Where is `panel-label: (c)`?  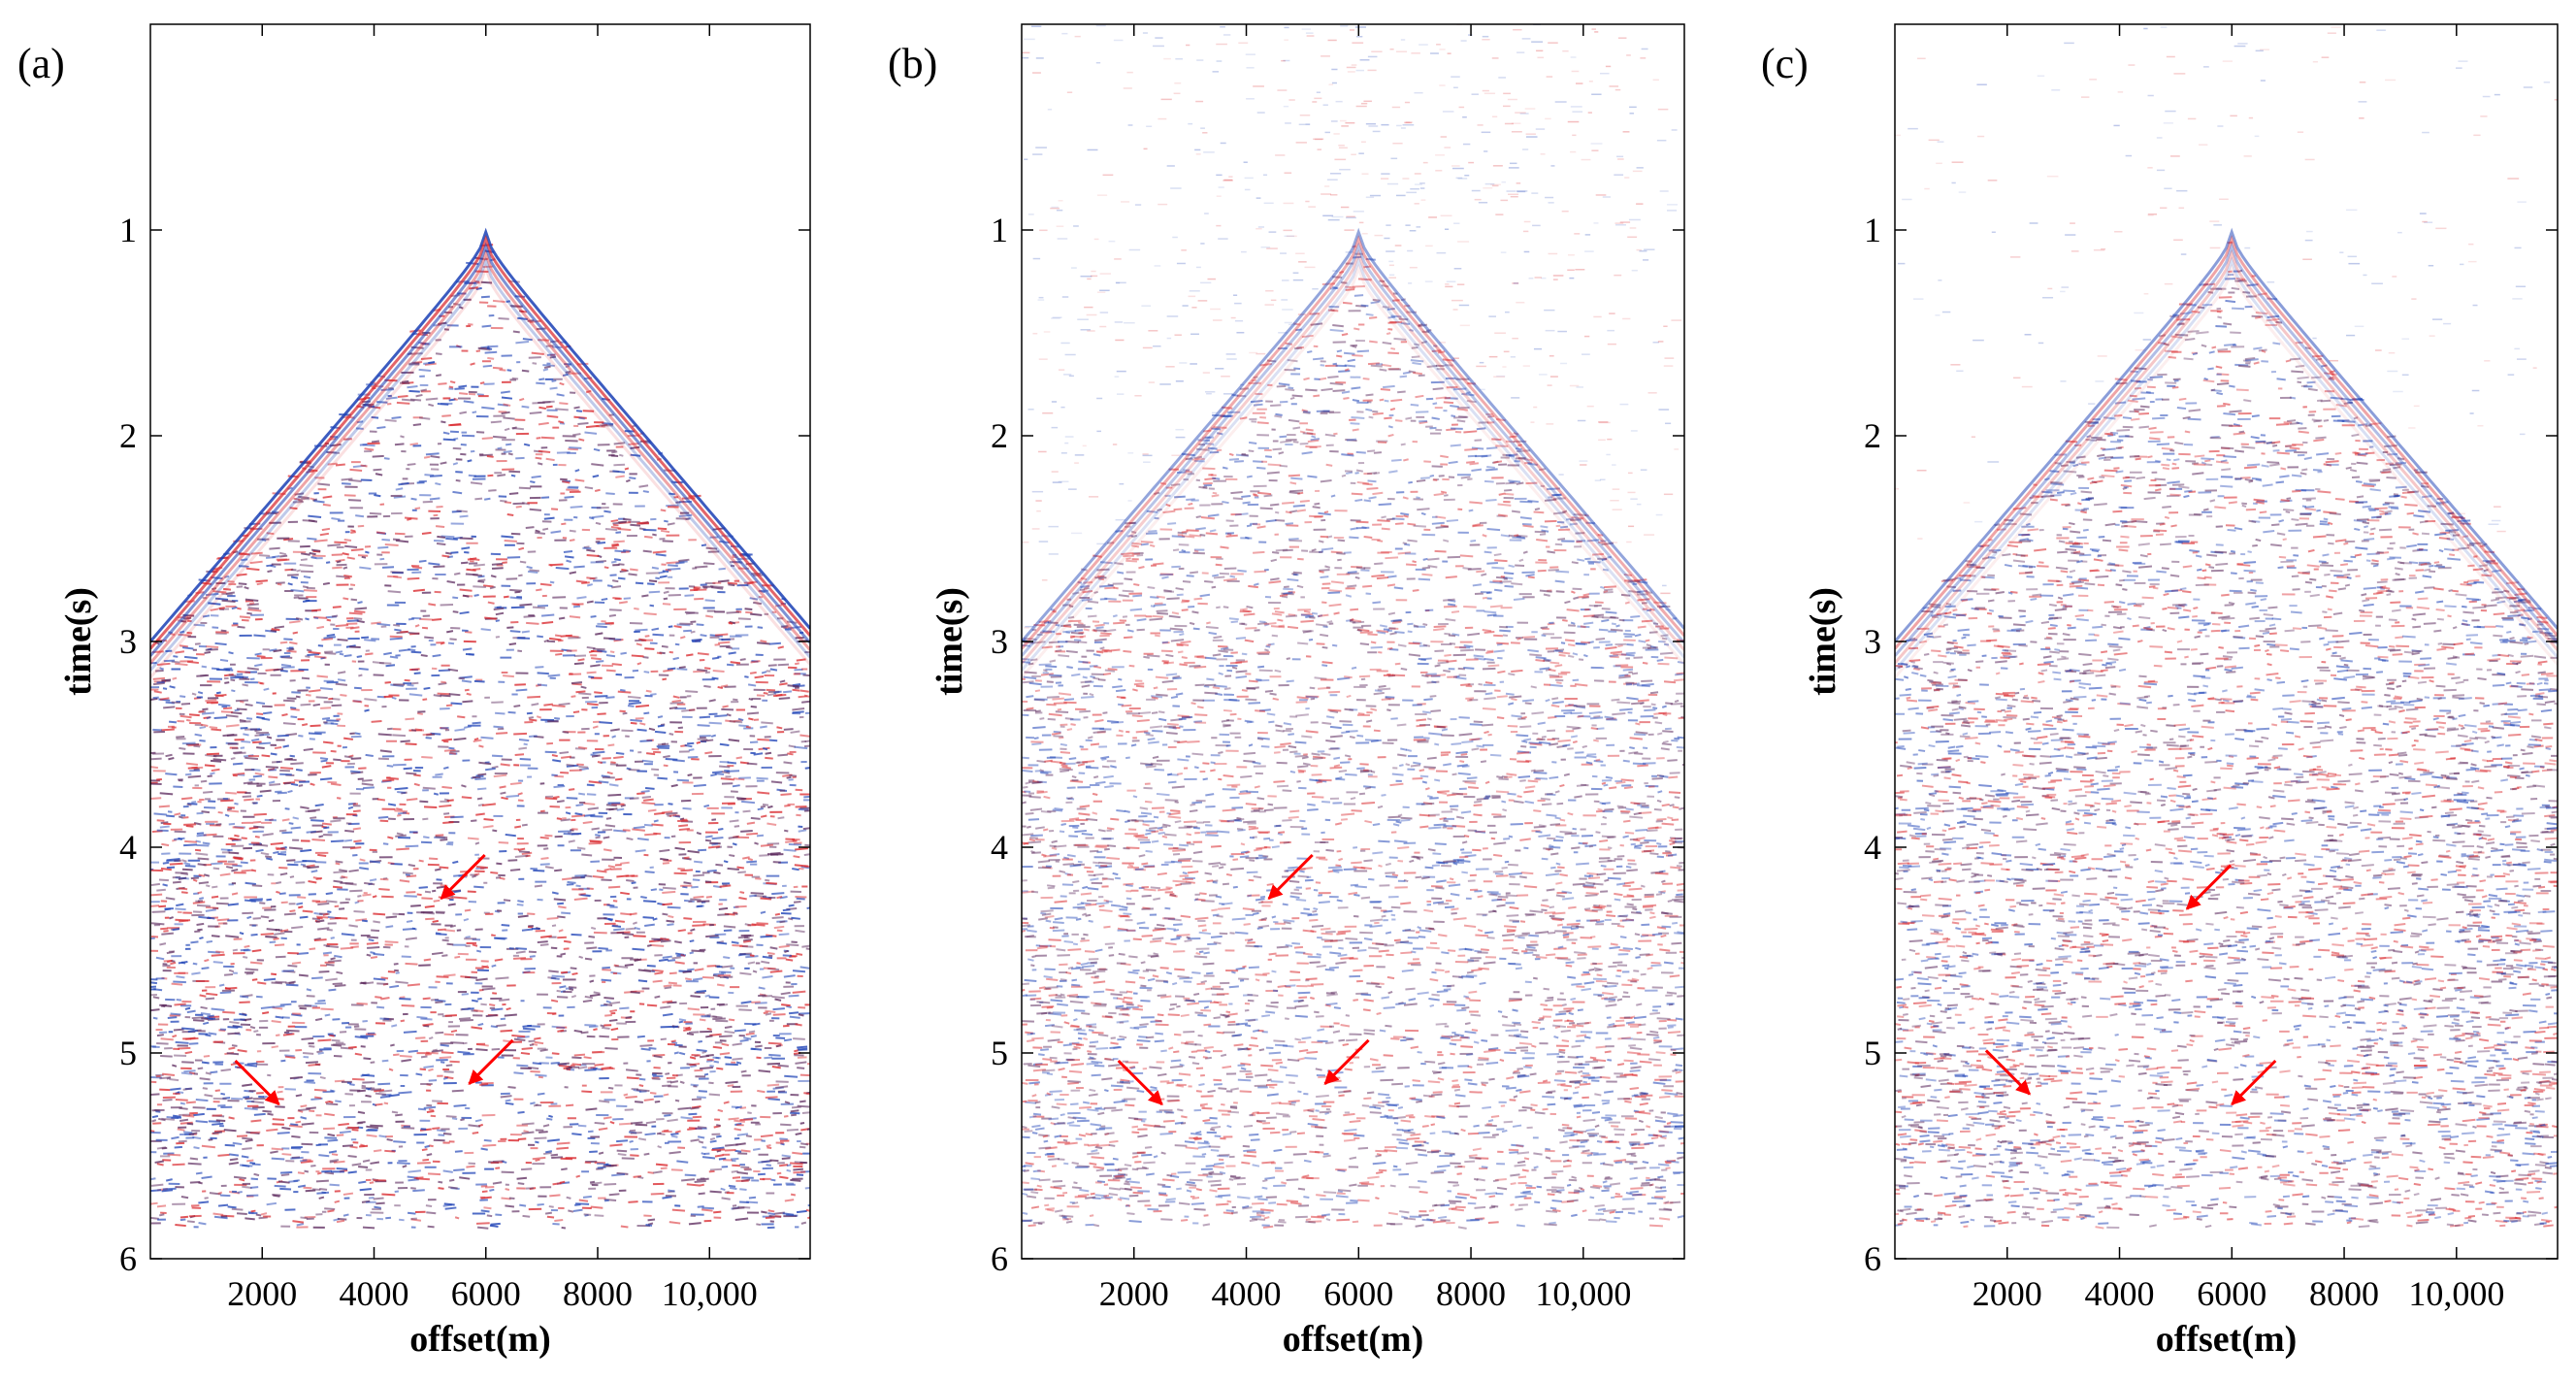 panel-label: (c) is located at coordinates (1785, 63).